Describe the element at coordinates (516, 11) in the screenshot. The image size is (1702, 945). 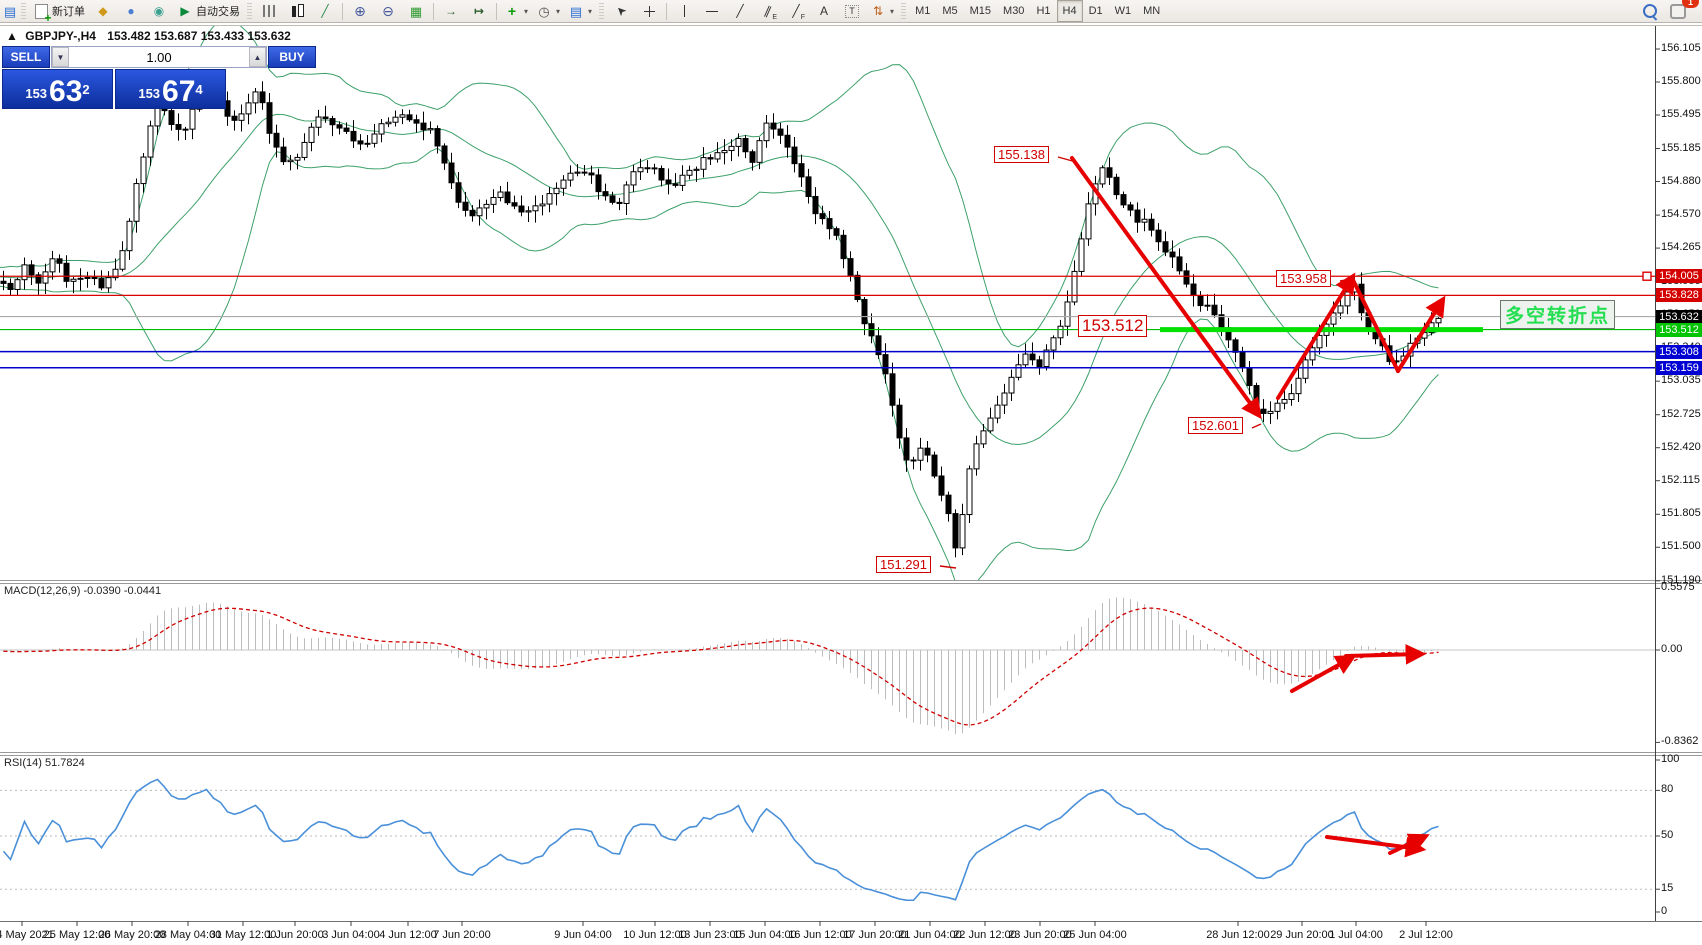
I see `indicators-button: ▾` at that location.